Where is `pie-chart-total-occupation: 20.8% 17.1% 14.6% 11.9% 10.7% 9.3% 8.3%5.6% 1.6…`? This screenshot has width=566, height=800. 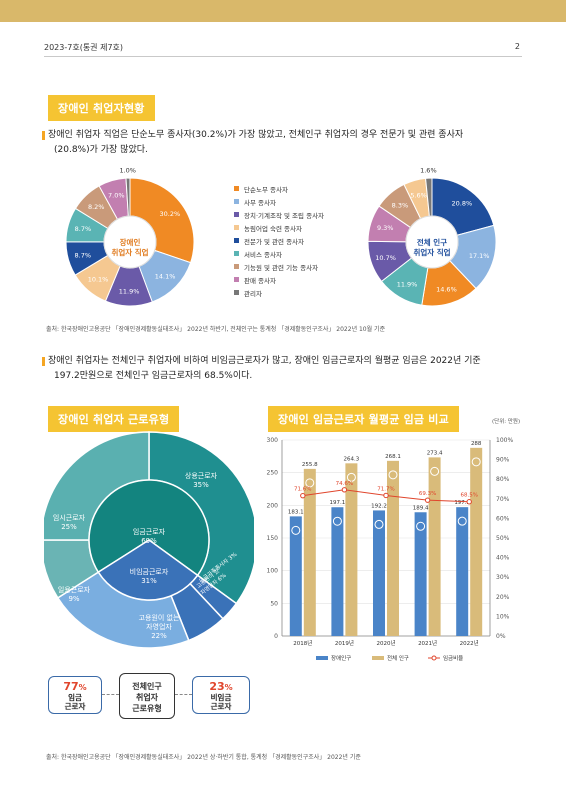
pie-chart-total-occupation: 20.8% 17.1% 14.6% 11.9% 10.7% 9.3% 8.3%5.6% 1.6… is located at coordinates (432, 237).